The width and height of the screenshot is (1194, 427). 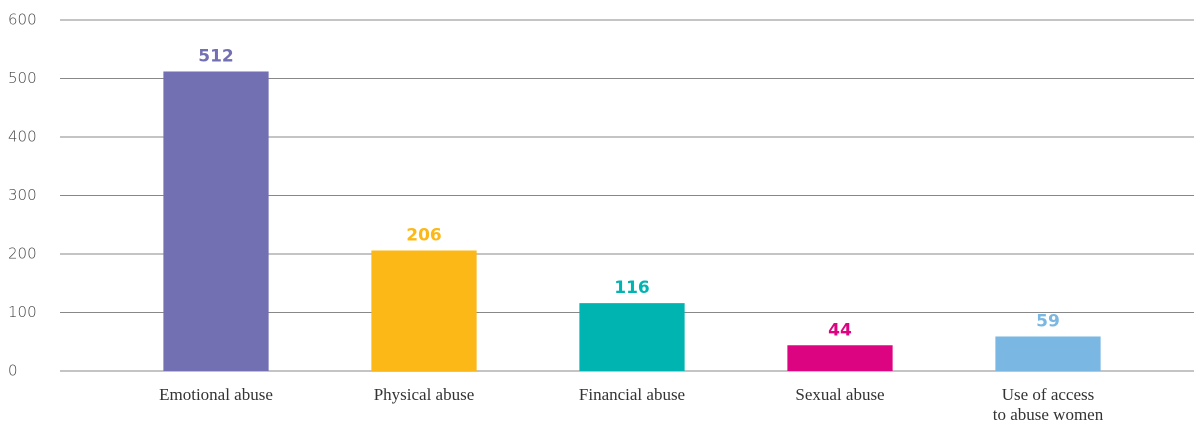 I want to click on y-tick-label: 600, so click(x=22, y=20).